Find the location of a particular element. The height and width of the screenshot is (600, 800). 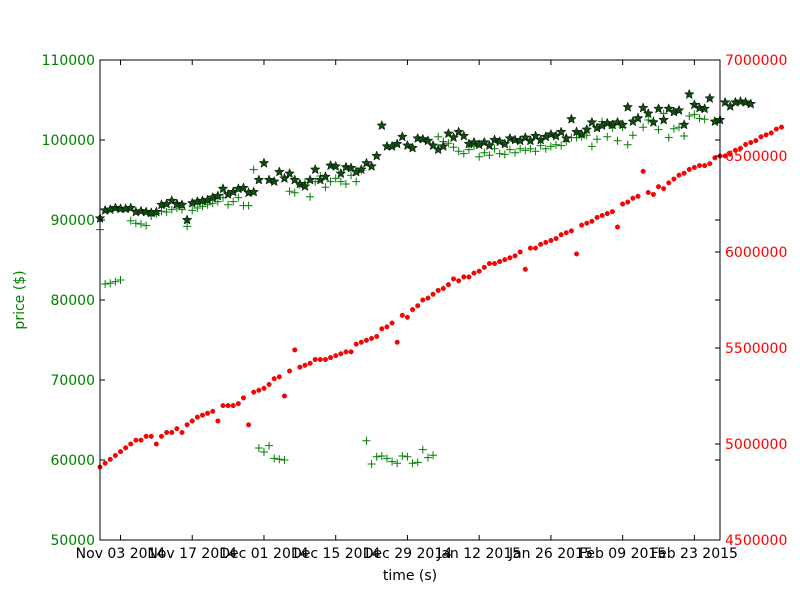

x-tick-label: Feb 23 2015 is located at coordinates (694, 554).